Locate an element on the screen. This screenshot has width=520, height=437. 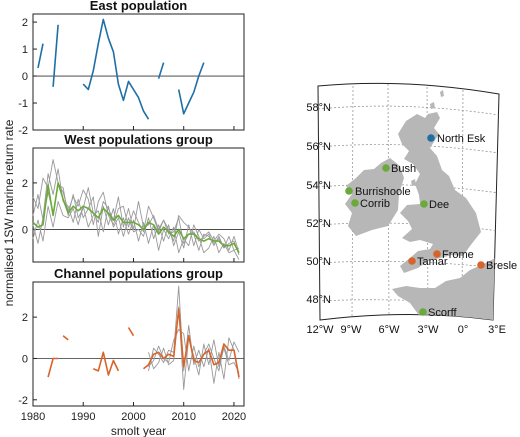
site-label: Corrib is located at coordinates (375, 204).